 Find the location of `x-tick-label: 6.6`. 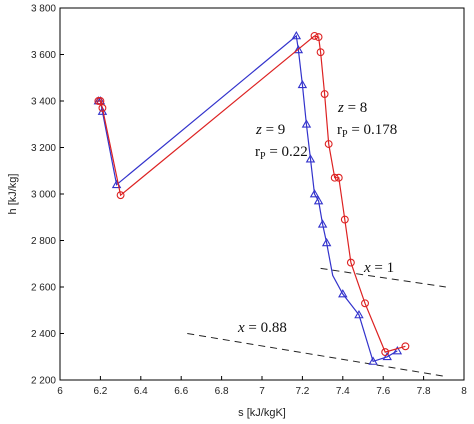

x-tick-label: 6.6 is located at coordinates (181, 391).